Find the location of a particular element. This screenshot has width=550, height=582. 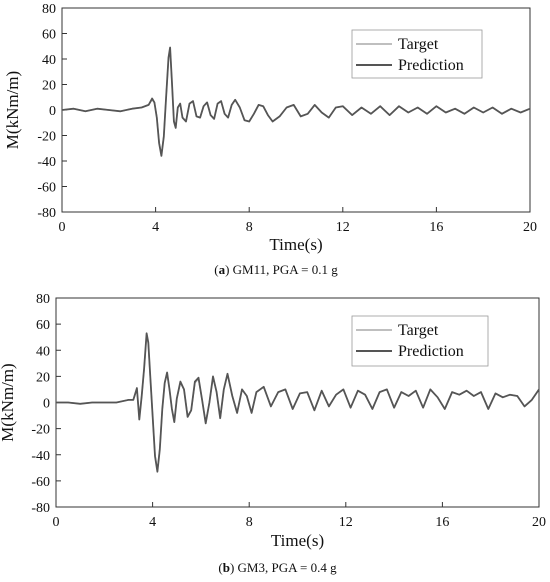

panel-caption: (b) GM3, PGA = 0.4 g is located at coordinates (277, 567).